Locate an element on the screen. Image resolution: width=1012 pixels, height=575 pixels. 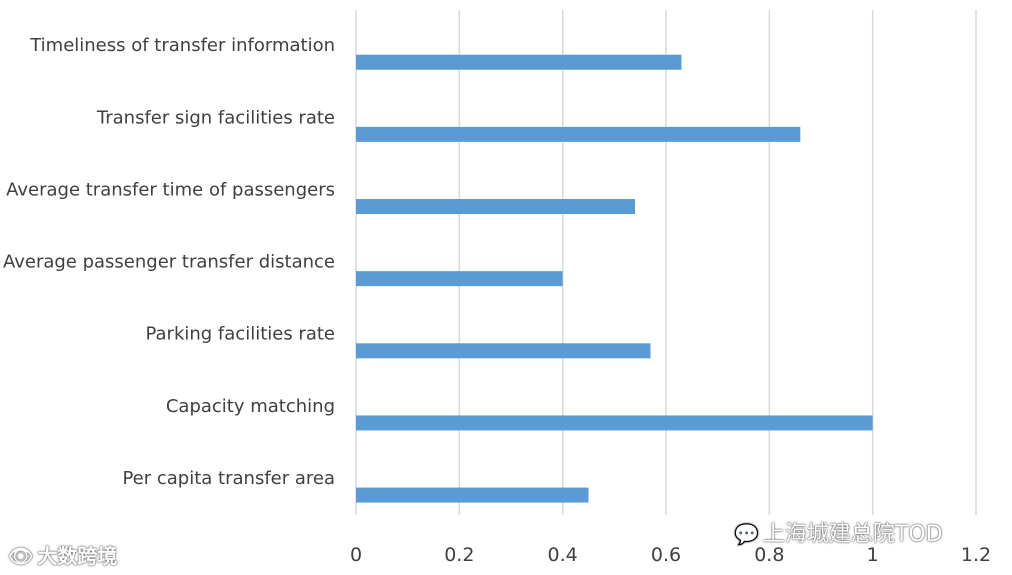
x-tick-label: 1.2 is located at coordinates (976, 555).